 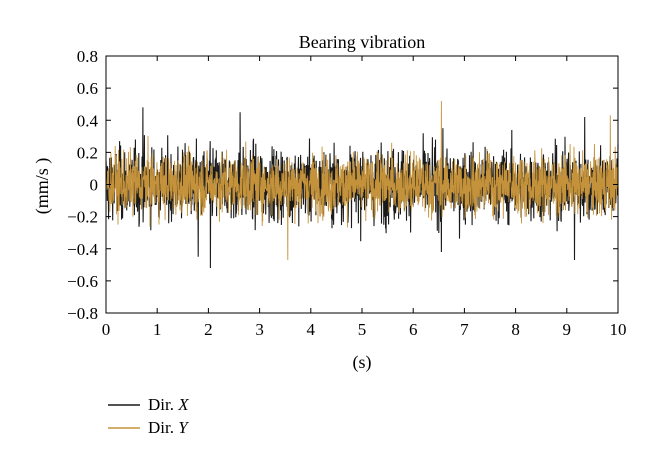 What do you see at coordinates (464, 329) in the screenshot?
I see `x-tick-label: 7` at bounding box center [464, 329].